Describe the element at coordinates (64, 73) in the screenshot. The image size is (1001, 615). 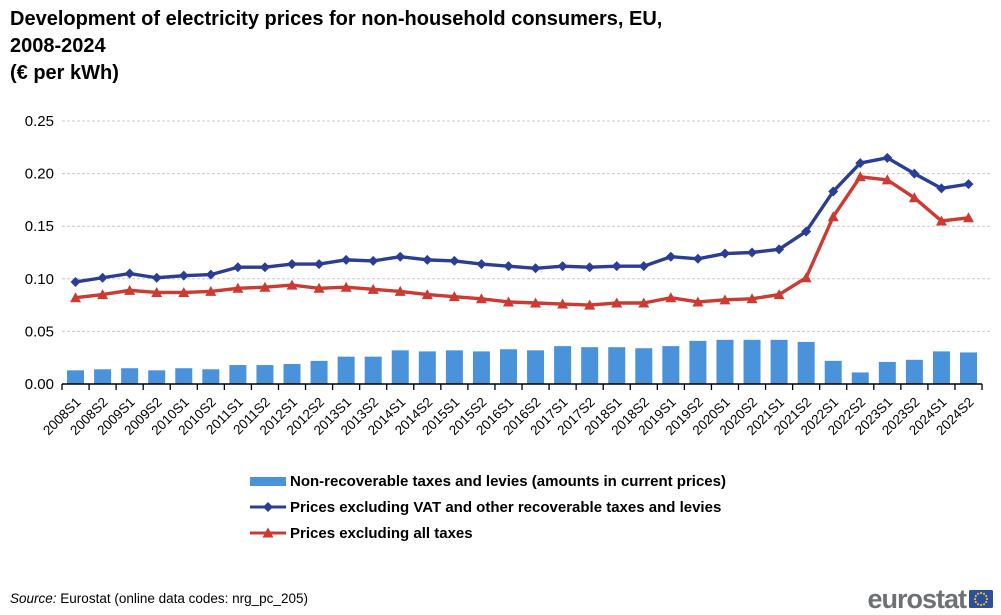
I see `chart-title-line3: (€ per kWh)` at that location.